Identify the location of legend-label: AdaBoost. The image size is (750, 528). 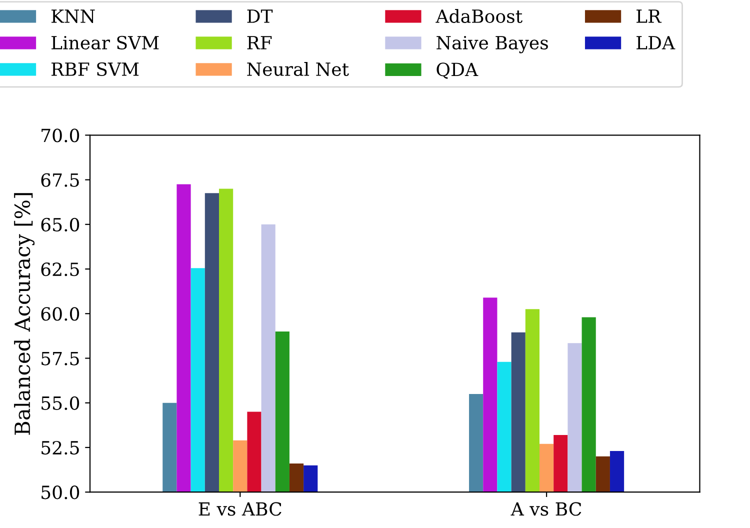
(479, 16).